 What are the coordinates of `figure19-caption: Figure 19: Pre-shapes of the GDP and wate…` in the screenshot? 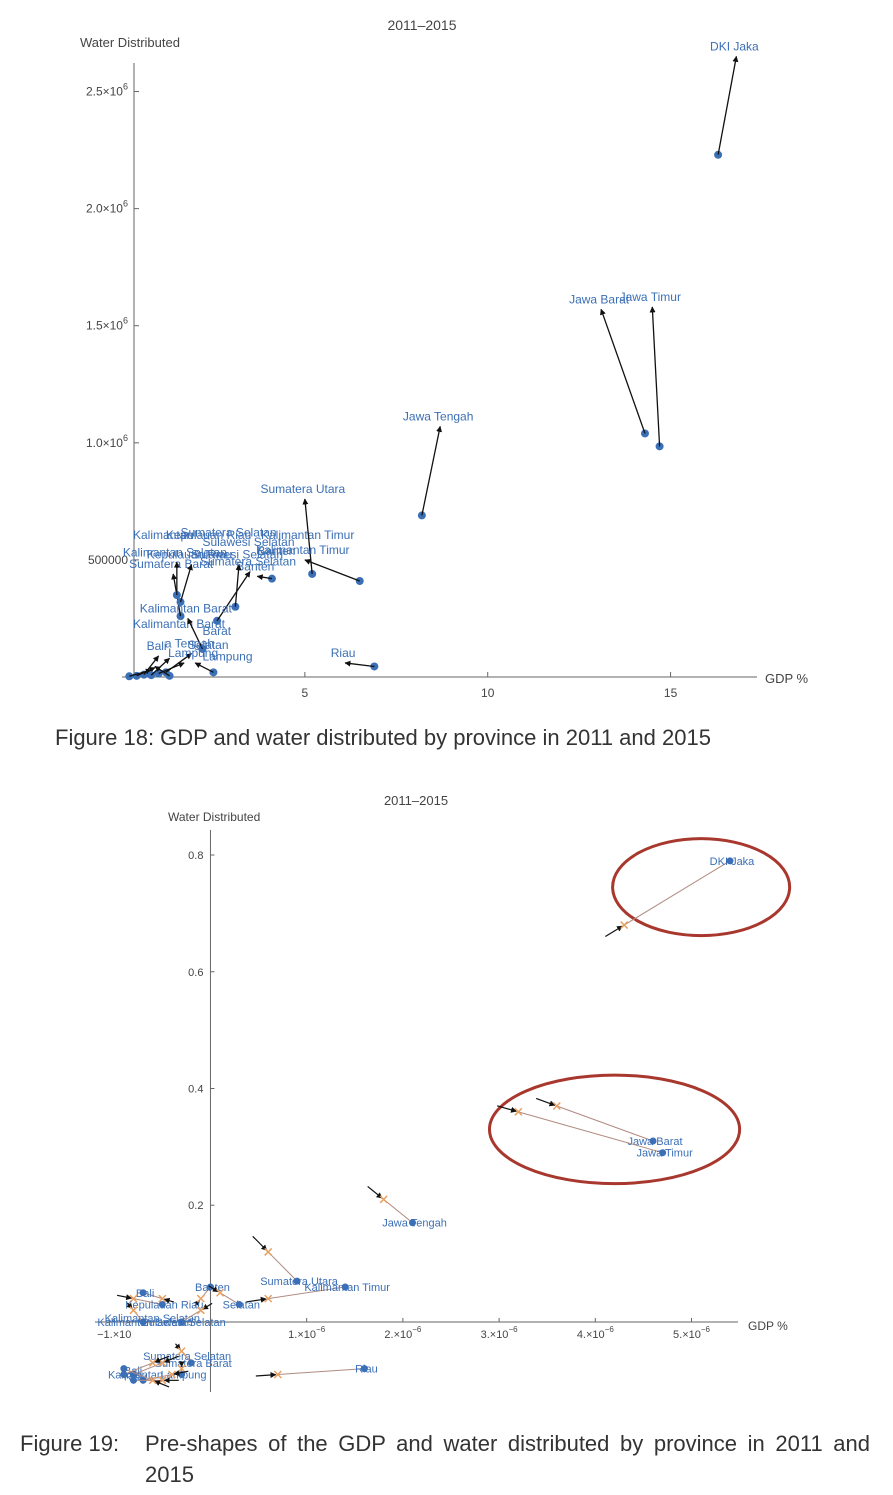 It's located at (445, 1459).